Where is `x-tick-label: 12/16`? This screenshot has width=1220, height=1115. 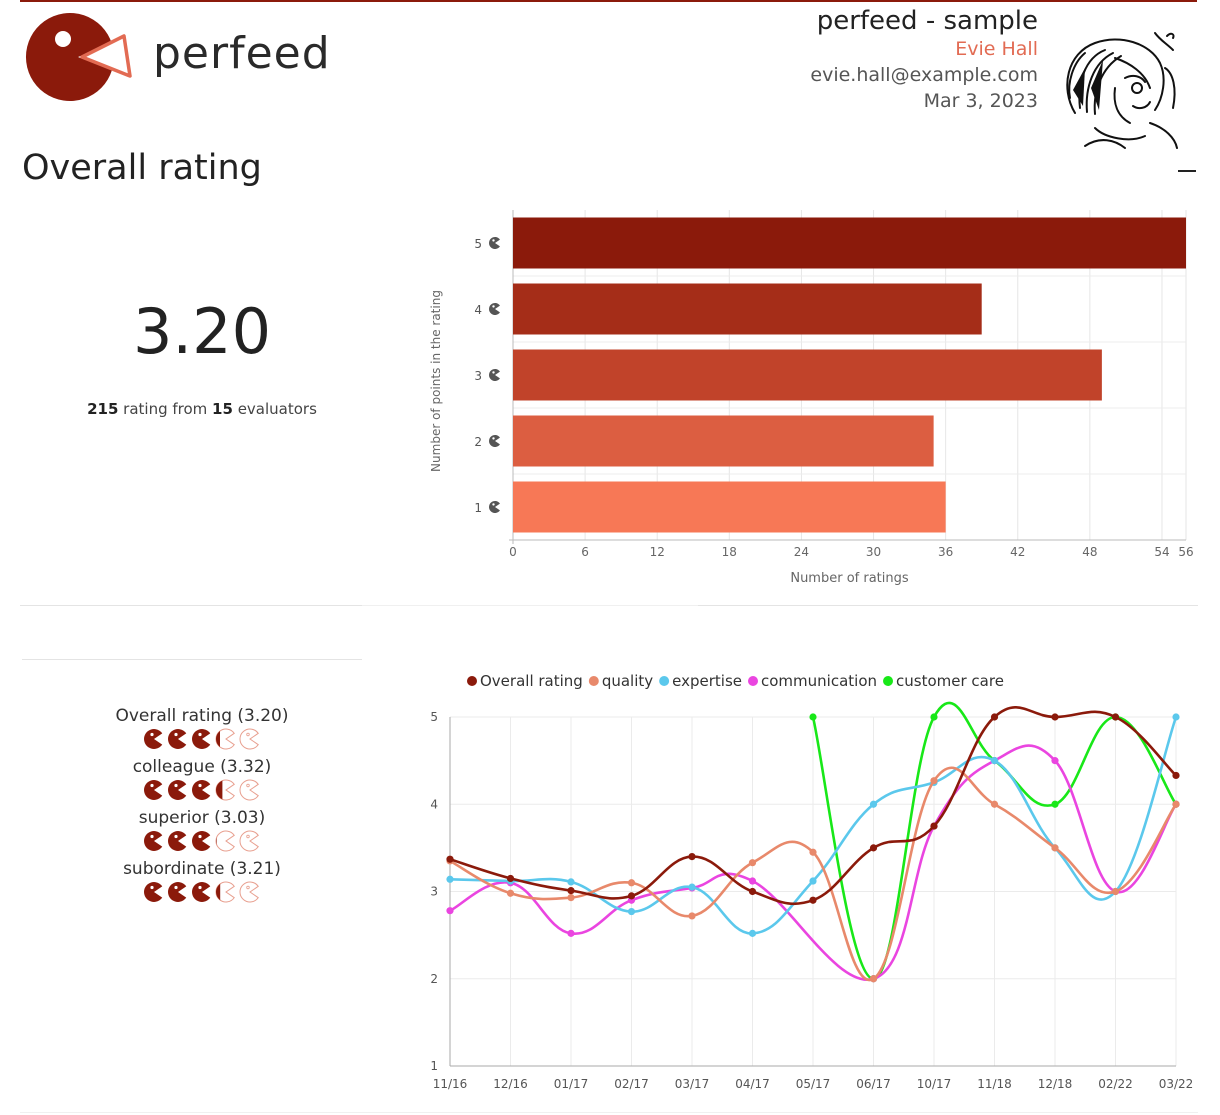
x-tick-label: 12/16 is located at coordinates (510, 1084).